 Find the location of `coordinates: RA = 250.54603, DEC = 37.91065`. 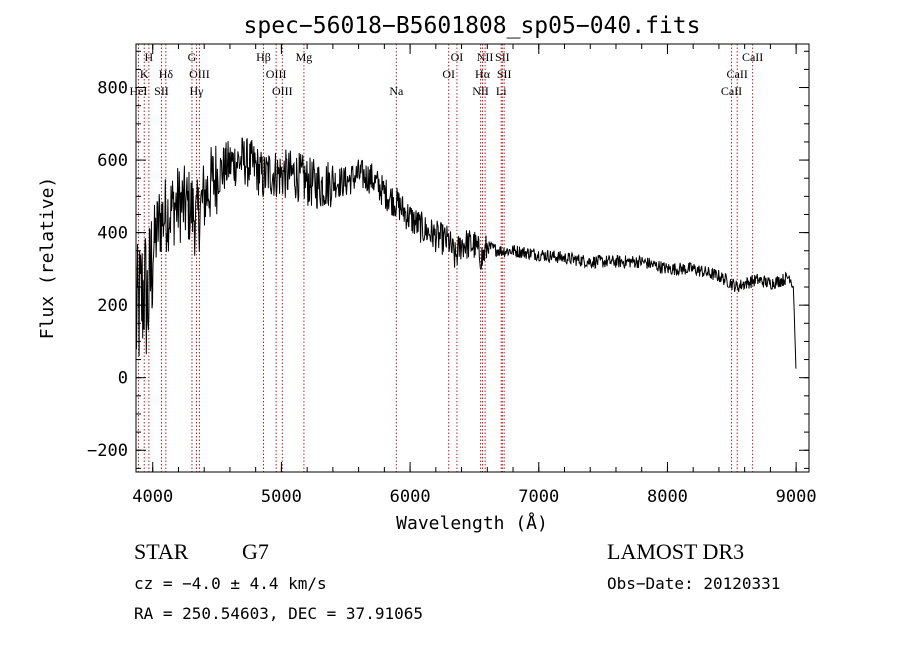

coordinates: RA = 250.54603, DEC = 37.91065 is located at coordinates (278, 613).